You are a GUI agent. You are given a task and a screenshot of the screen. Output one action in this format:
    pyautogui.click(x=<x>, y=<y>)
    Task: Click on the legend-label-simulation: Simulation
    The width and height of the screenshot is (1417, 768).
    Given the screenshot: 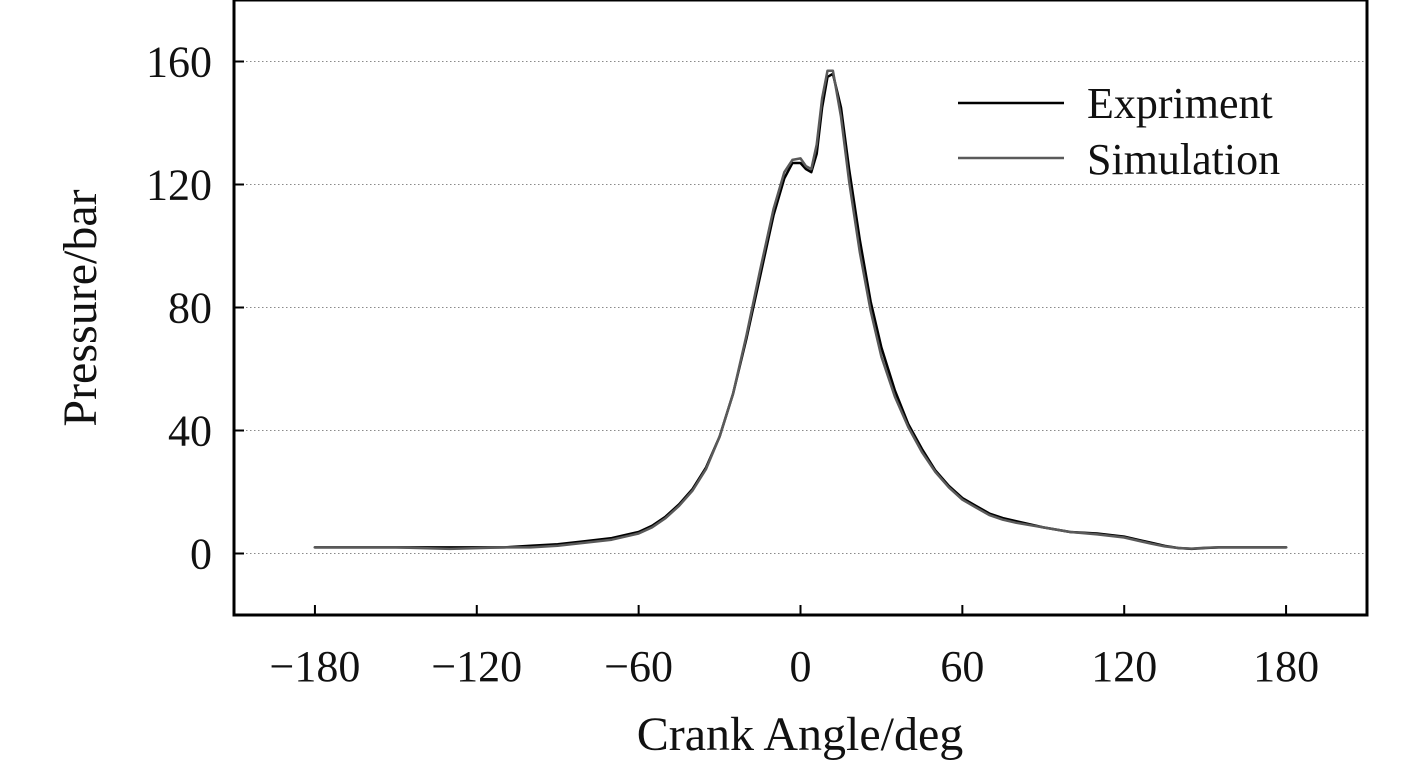 What is the action you would take?
    pyautogui.click(x=1183, y=159)
    